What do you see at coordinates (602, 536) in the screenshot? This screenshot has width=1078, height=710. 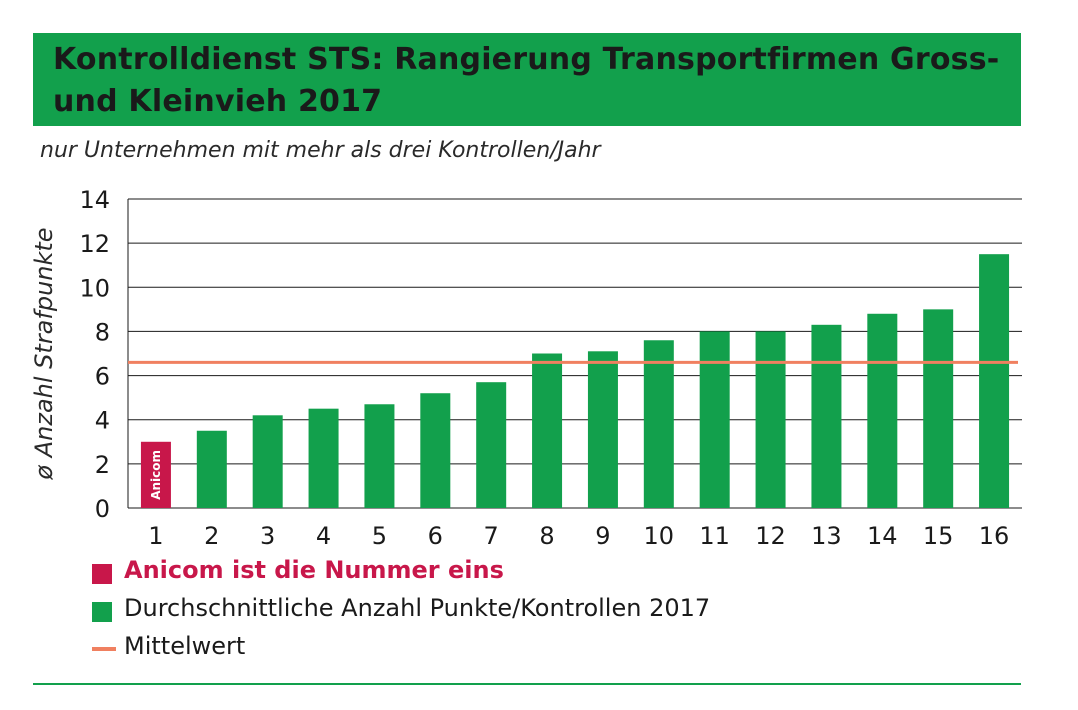 I see `x-tick-label: 9` at bounding box center [602, 536].